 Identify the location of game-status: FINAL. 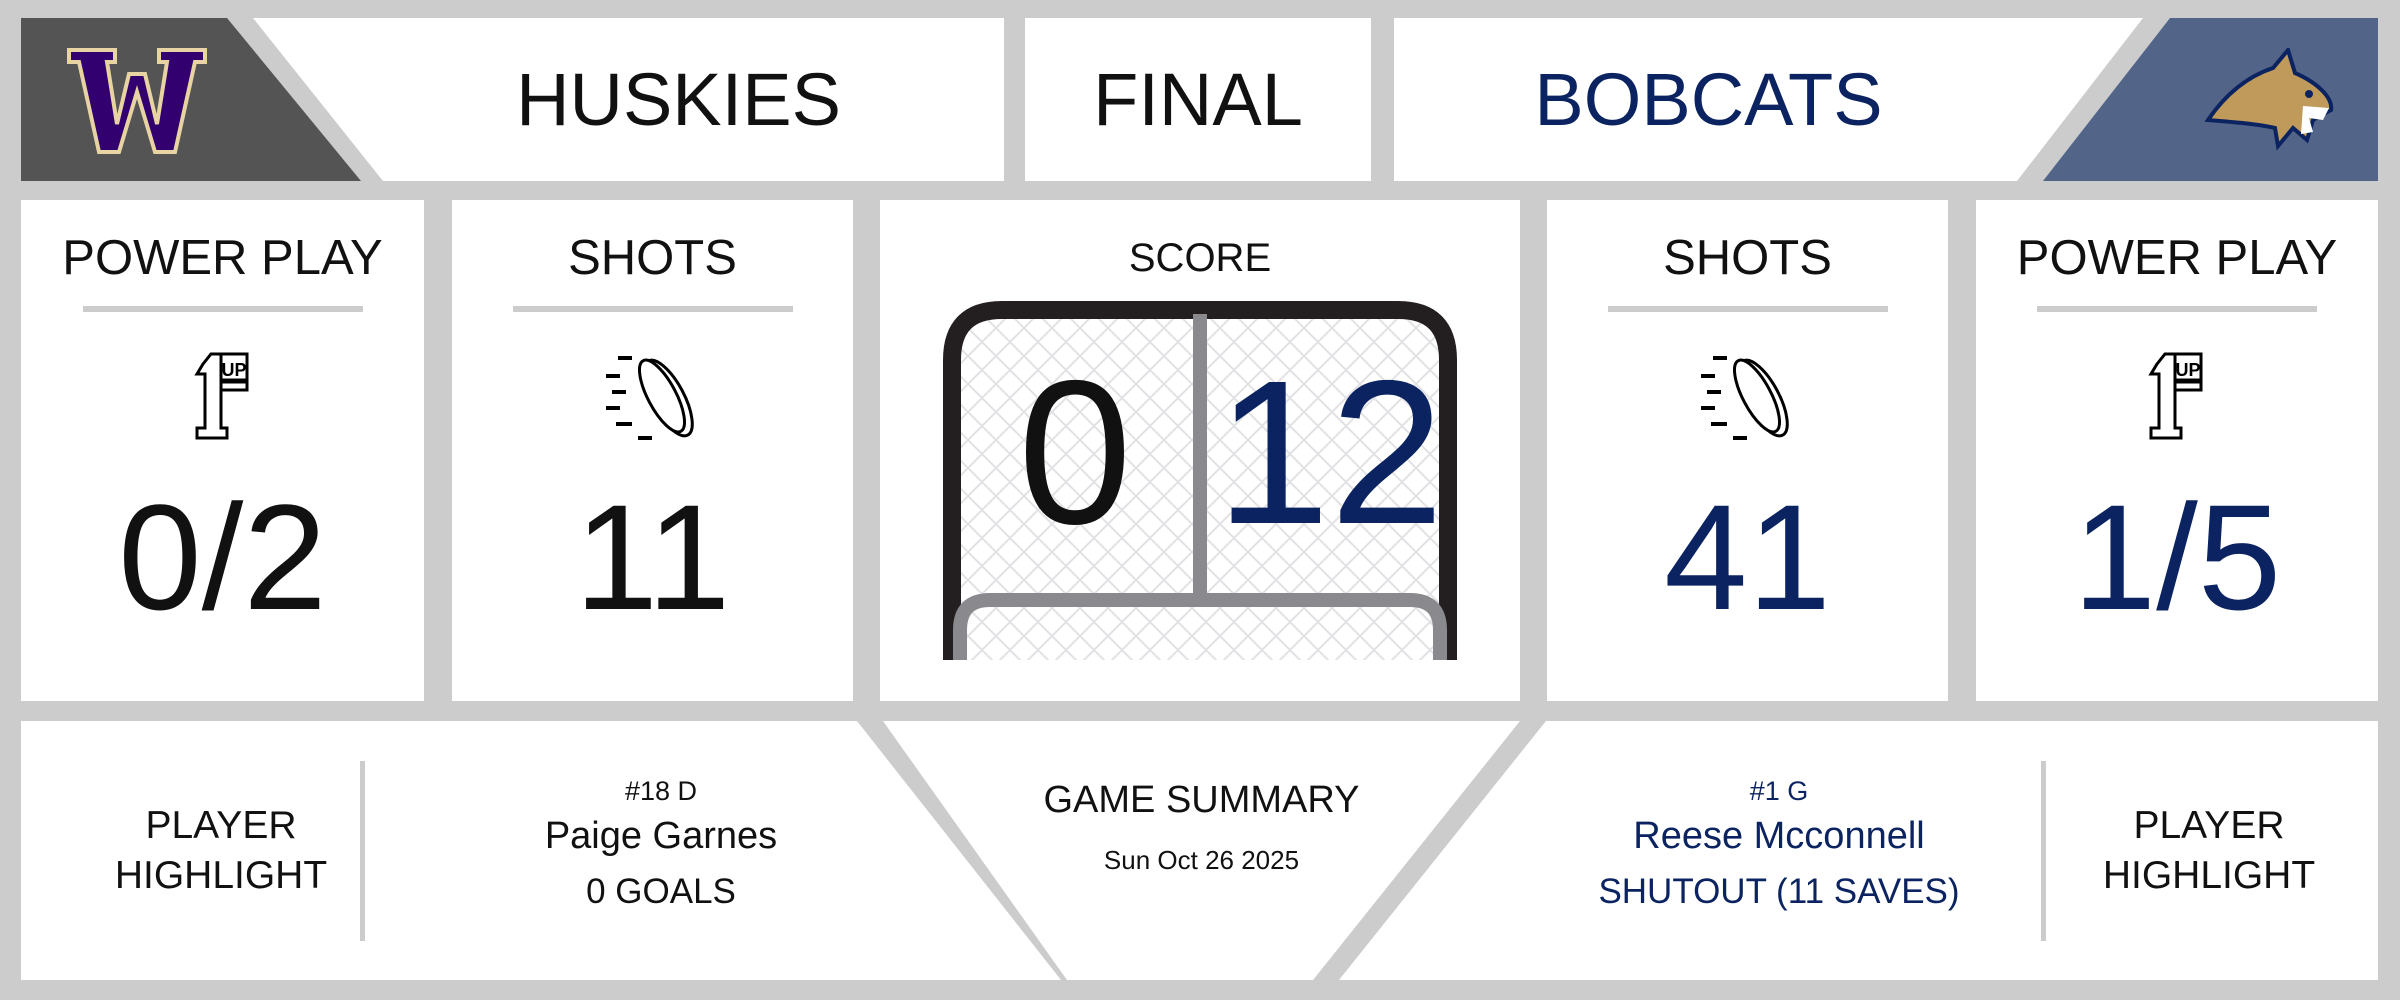
(1198, 99).